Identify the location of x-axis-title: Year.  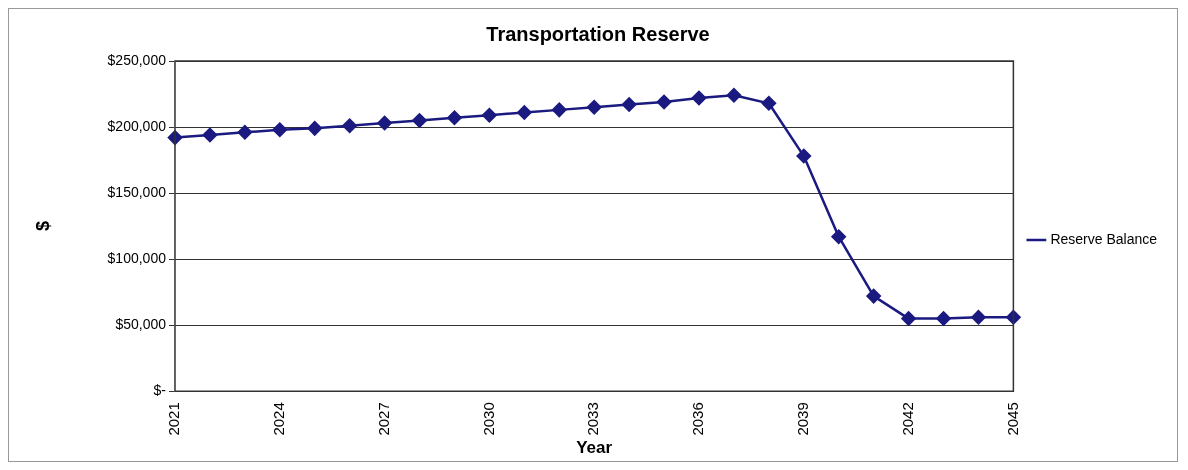
(594, 448).